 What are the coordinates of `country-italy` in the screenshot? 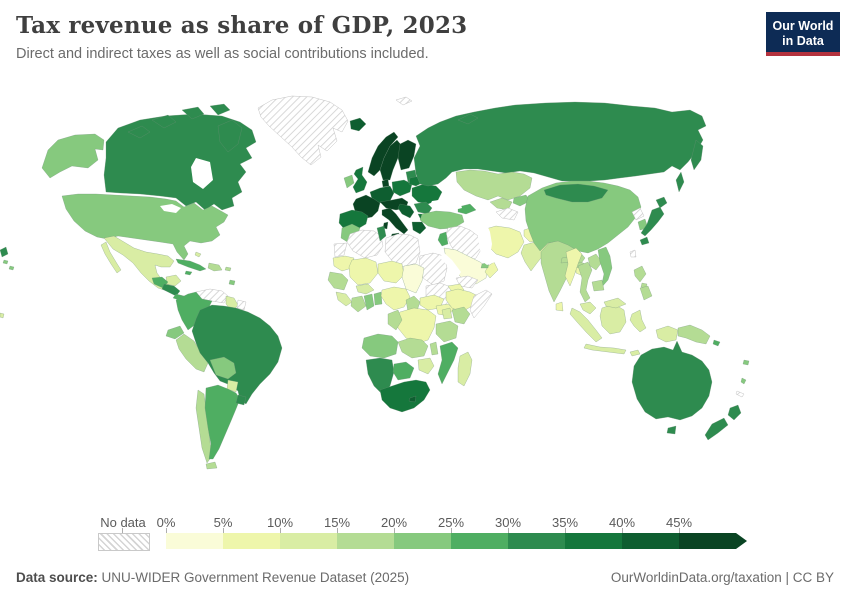 It's located at (395, 221).